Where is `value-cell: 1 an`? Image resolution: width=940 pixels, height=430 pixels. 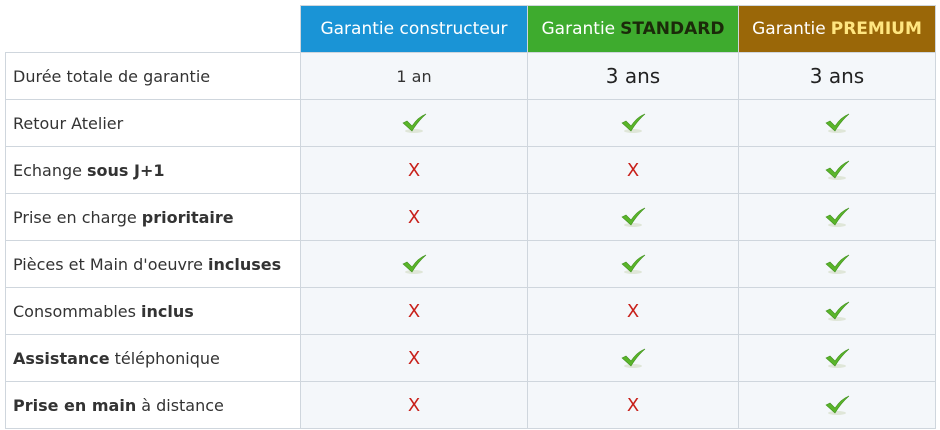 value-cell: 1 an is located at coordinates (414, 76).